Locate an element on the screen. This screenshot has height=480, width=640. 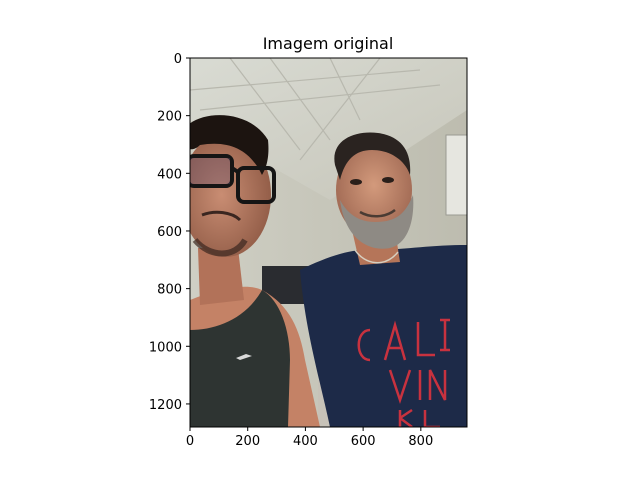
chart-title: Imagem original is located at coordinates (328, 43).